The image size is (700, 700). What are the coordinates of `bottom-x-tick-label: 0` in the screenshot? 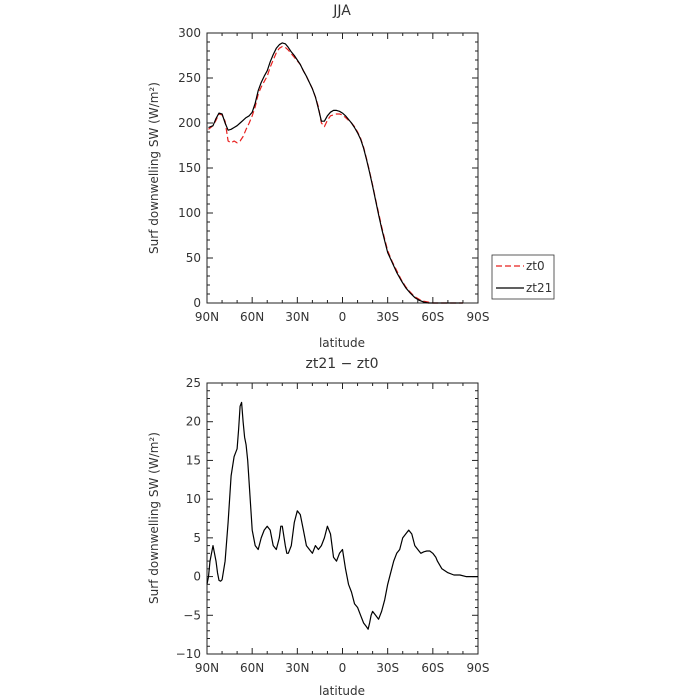 It's located at (343, 668).